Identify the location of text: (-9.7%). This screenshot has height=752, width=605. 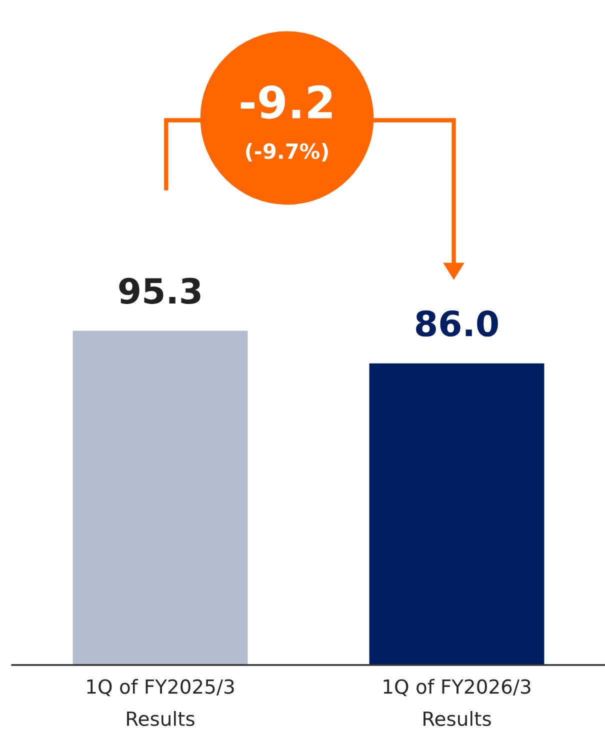
(287, 152).